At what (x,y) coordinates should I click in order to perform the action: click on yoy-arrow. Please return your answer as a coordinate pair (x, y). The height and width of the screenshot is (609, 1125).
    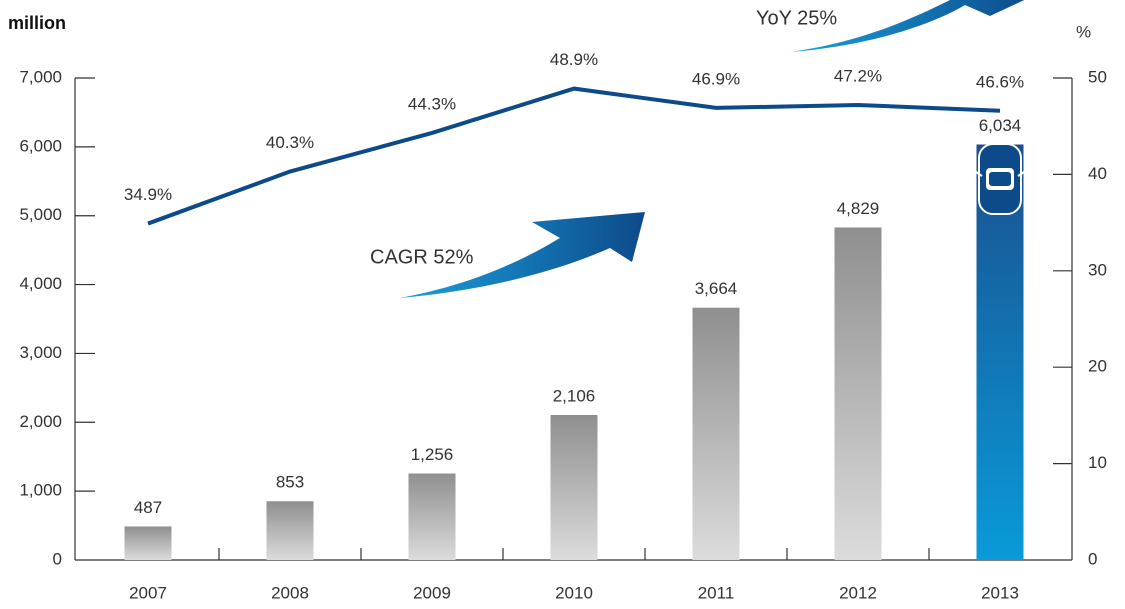
    Looking at the image, I should click on (907, 26).